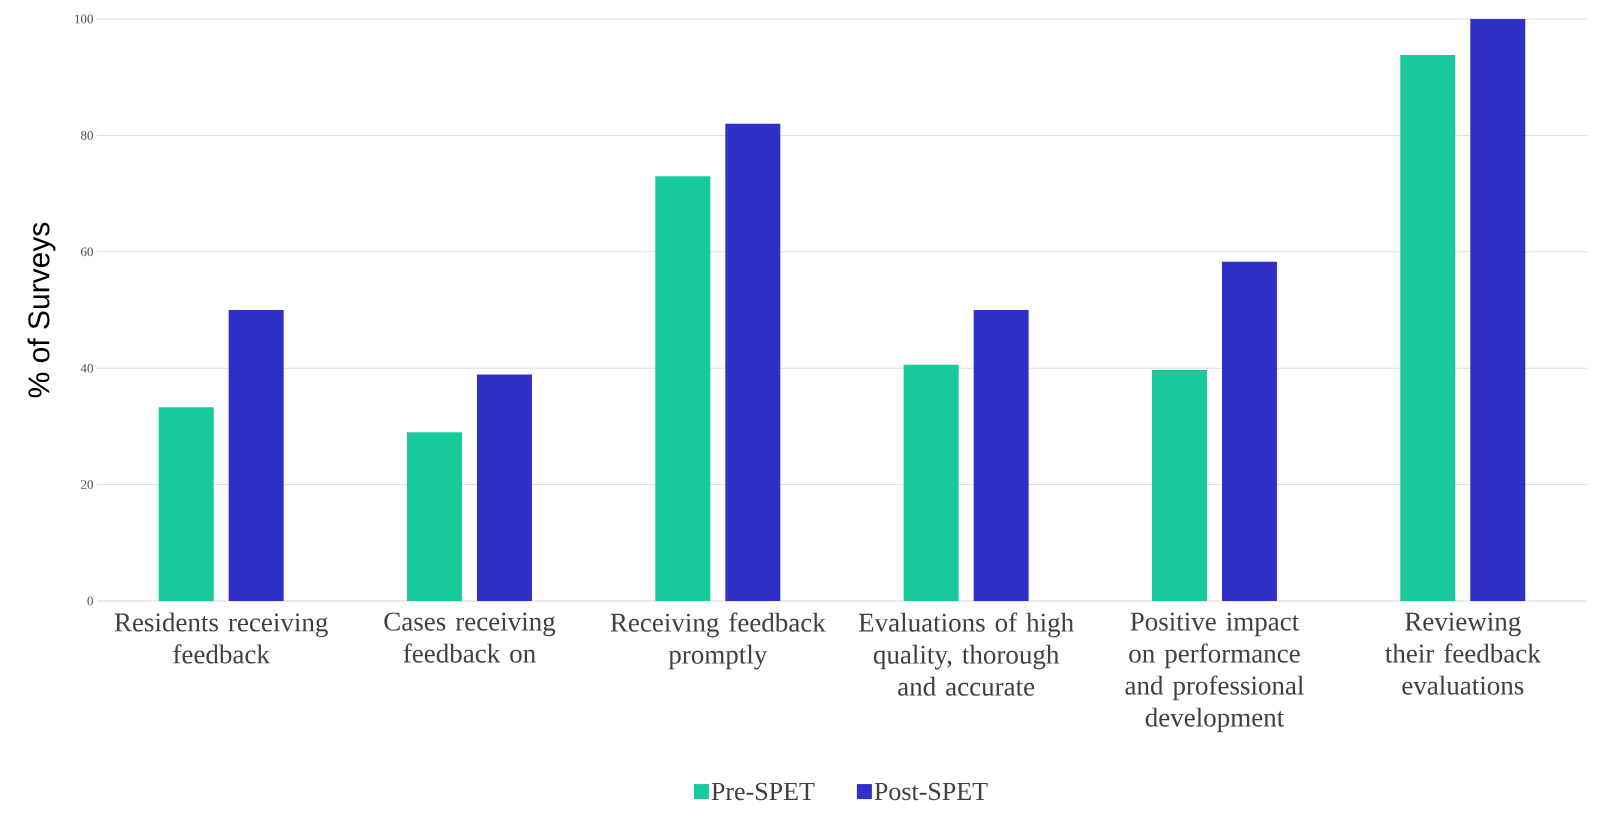 The image size is (1603, 827). Describe the element at coordinates (86, 135) in the screenshot. I see `y-tick-label: 80` at that location.